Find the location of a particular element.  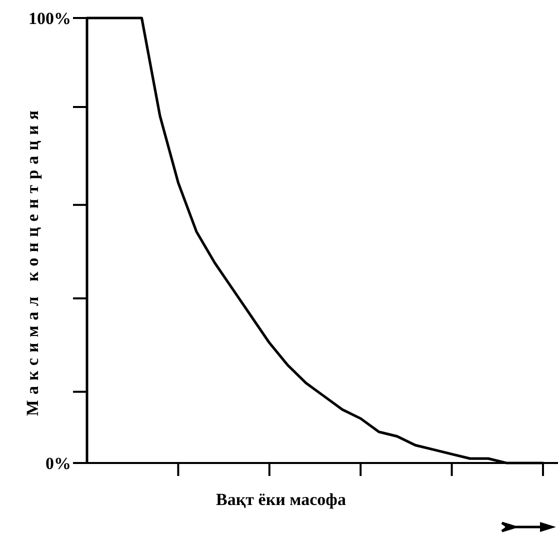

y-axis-title: Максимал концентрация is located at coordinates (32, 260).